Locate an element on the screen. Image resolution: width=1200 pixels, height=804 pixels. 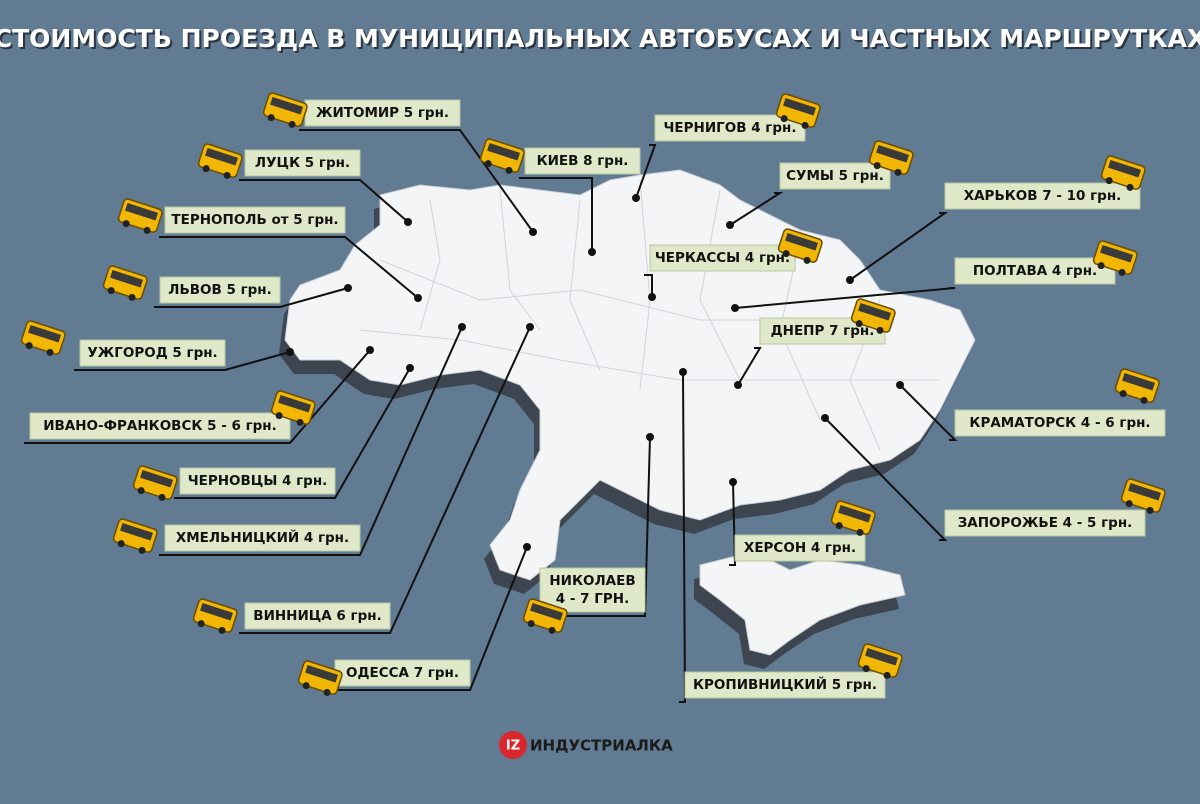
city-label: ХМЕЛЬНИЦКИЙ 4 грн. is located at coordinates (262, 537).